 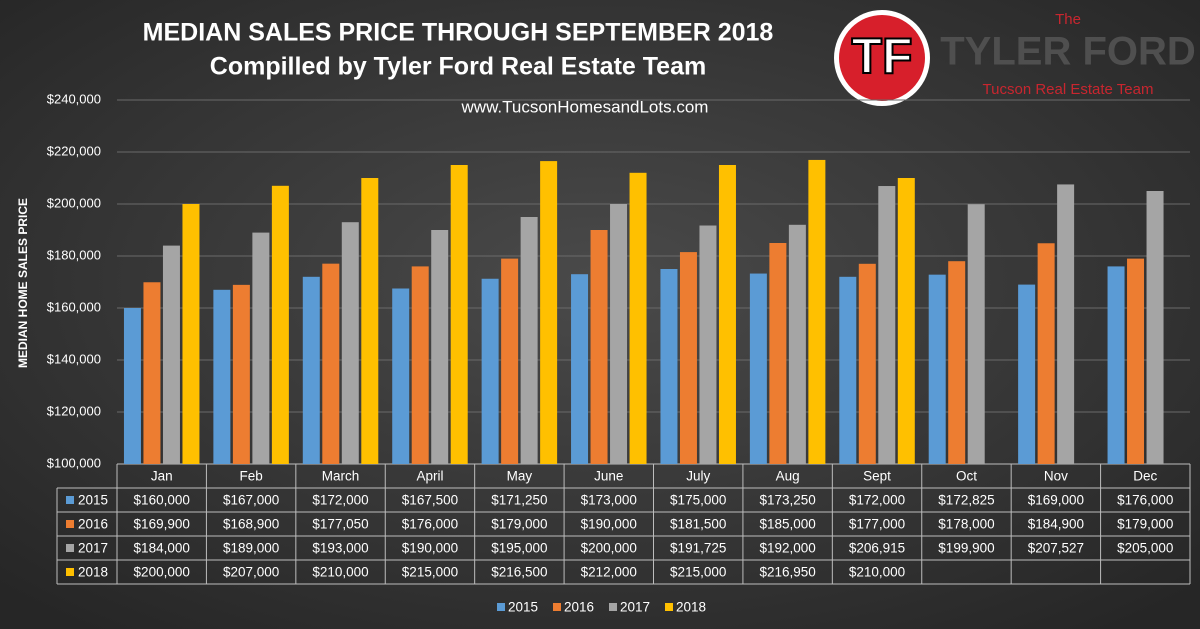 What do you see at coordinates (519, 500) in the screenshot?
I see `data-label: $171,250` at bounding box center [519, 500].